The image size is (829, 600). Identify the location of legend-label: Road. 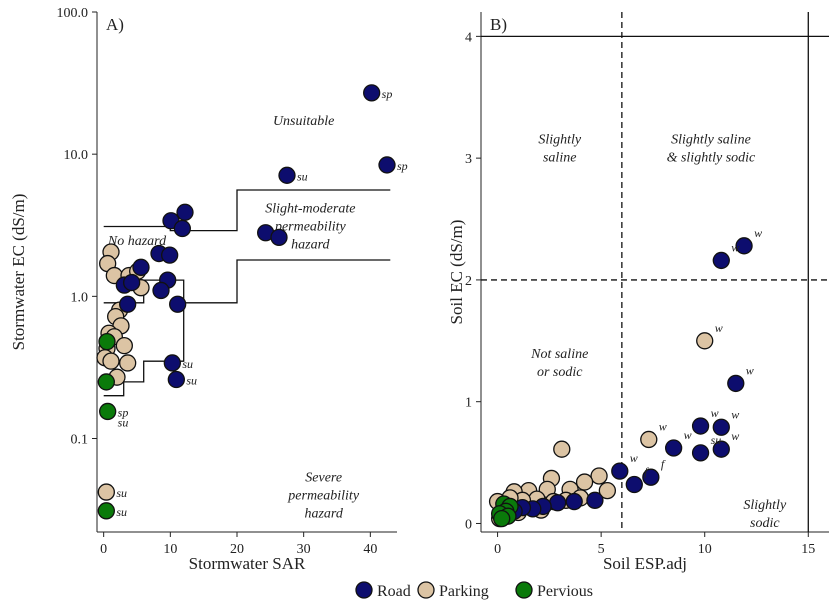
(394, 591).